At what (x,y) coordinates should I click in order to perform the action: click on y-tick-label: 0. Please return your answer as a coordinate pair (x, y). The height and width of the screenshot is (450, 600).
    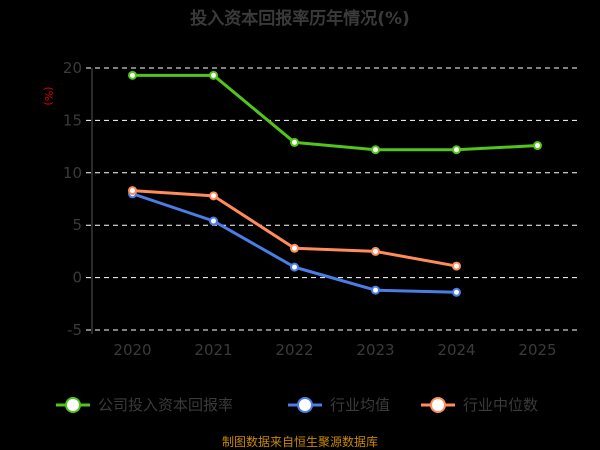
    Looking at the image, I should click on (77, 278).